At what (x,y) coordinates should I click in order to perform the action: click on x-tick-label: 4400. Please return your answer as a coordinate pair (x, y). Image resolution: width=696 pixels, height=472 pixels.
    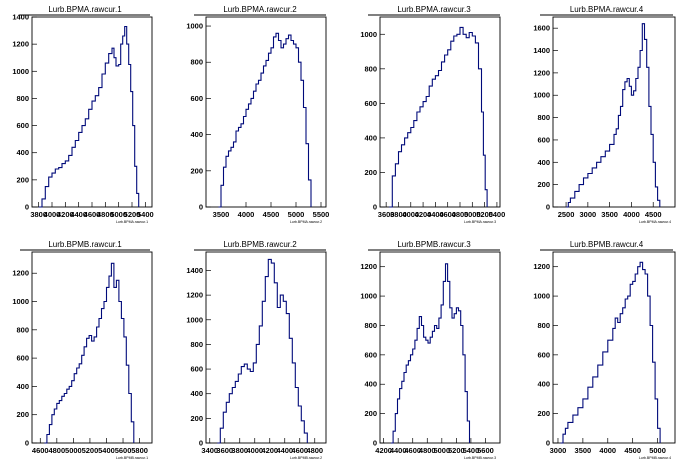
    Looking at the image, I should click on (78, 214).